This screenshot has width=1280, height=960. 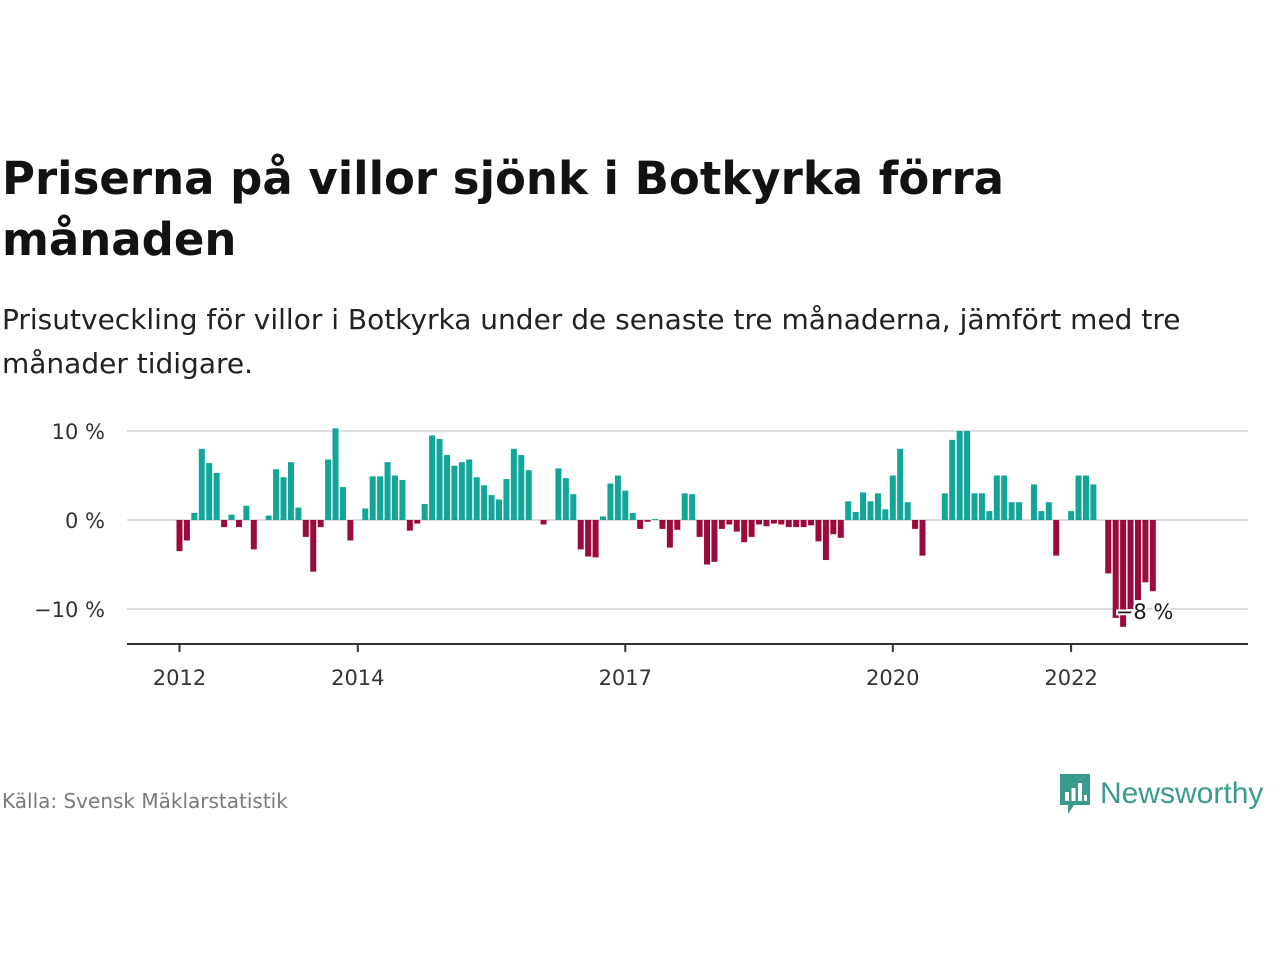 What do you see at coordinates (145, 801) in the screenshot?
I see `source-note: Källa: Svensk Mäklarstatistik` at bounding box center [145, 801].